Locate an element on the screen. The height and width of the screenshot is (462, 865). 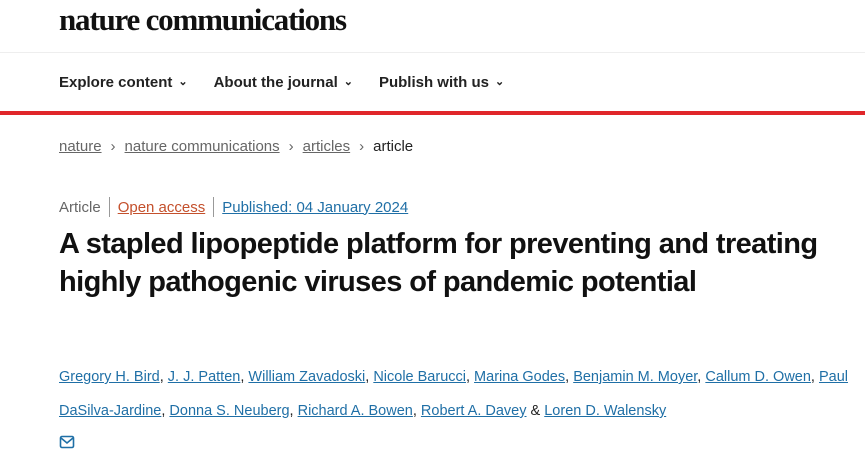
article-type: Article is located at coordinates (80, 207).